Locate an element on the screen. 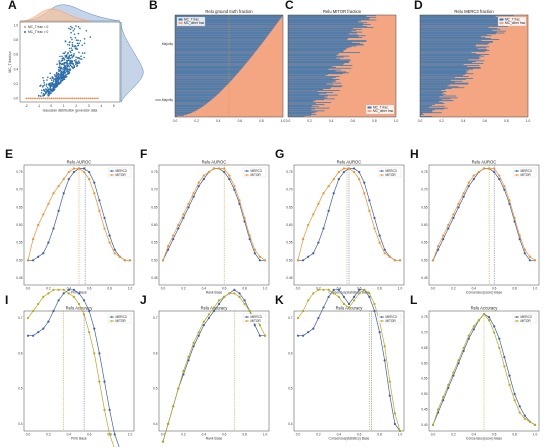 The image size is (550, 447). panel-label-j: J is located at coordinates (143, 300).